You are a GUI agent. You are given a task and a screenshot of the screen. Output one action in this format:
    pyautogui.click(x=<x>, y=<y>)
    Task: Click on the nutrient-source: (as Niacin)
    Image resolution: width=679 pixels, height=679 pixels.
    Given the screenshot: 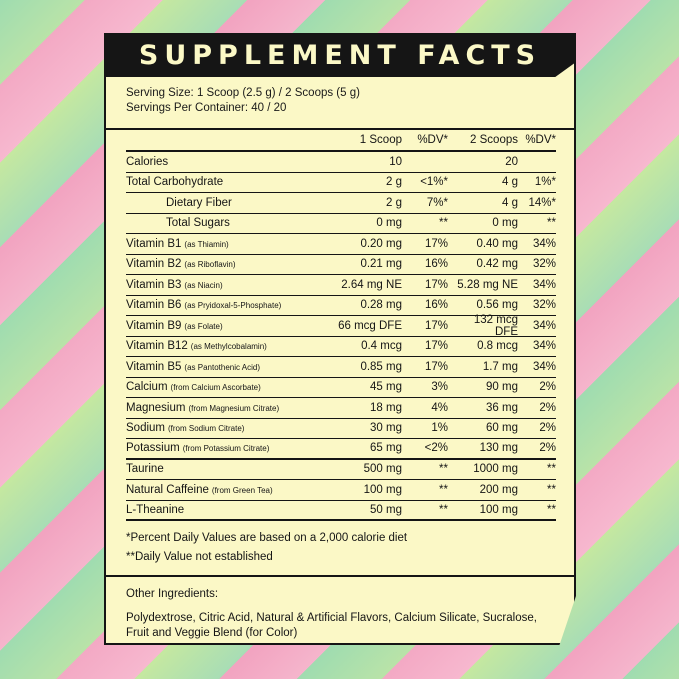 What is the action you would take?
    pyautogui.click(x=203, y=285)
    